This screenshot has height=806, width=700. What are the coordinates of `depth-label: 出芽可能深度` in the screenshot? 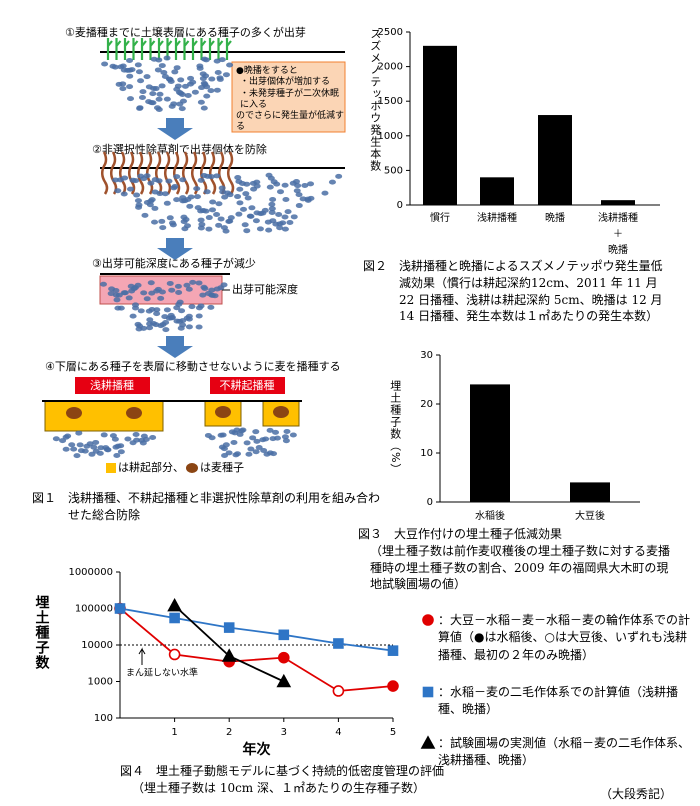 It's located at (265, 289).